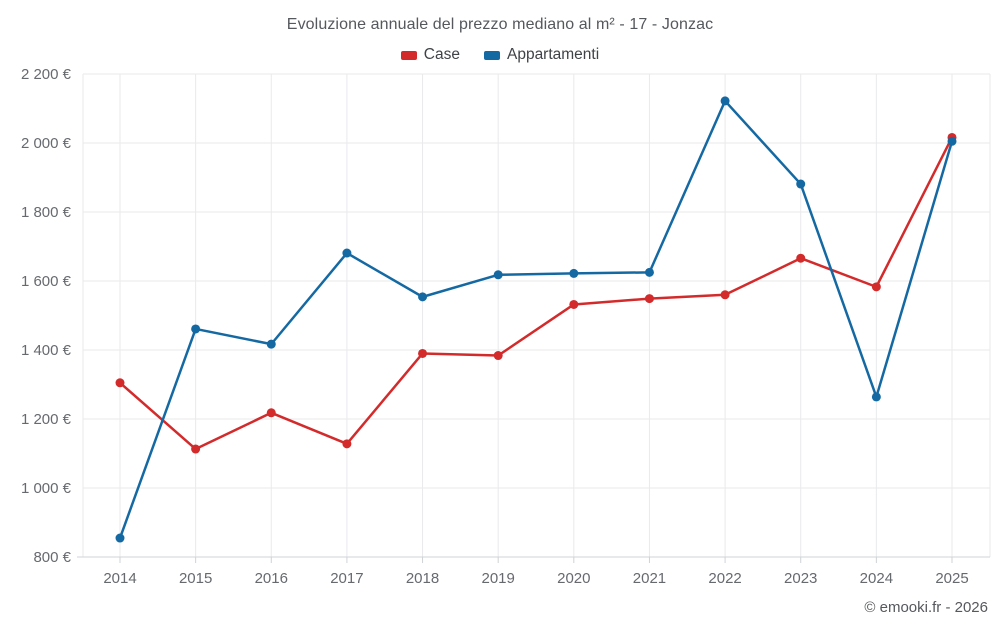  I want to click on x-tick-label: 2018, so click(422, 578).